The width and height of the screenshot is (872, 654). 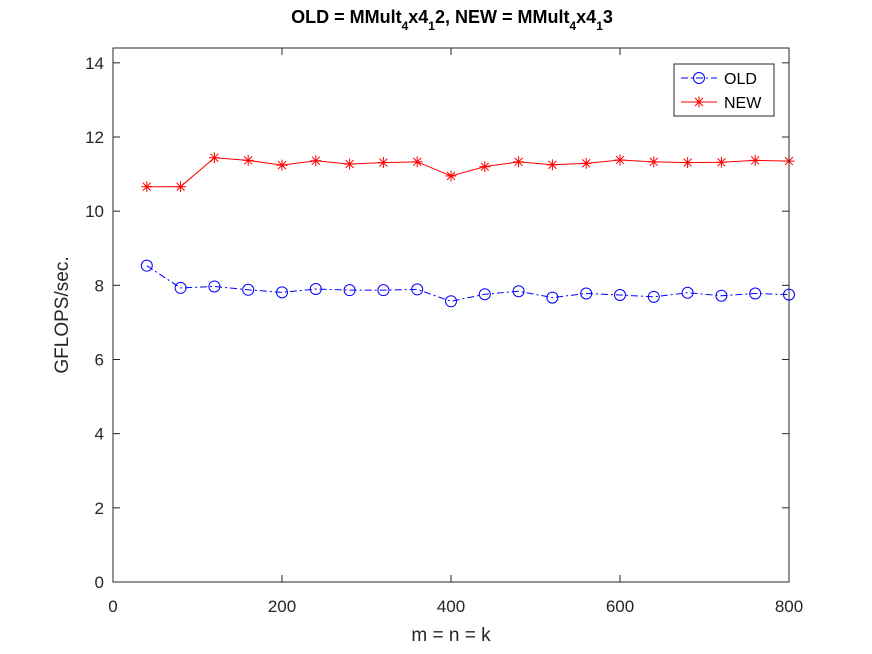 I want to click on series-old, so click(x=467, y=283).